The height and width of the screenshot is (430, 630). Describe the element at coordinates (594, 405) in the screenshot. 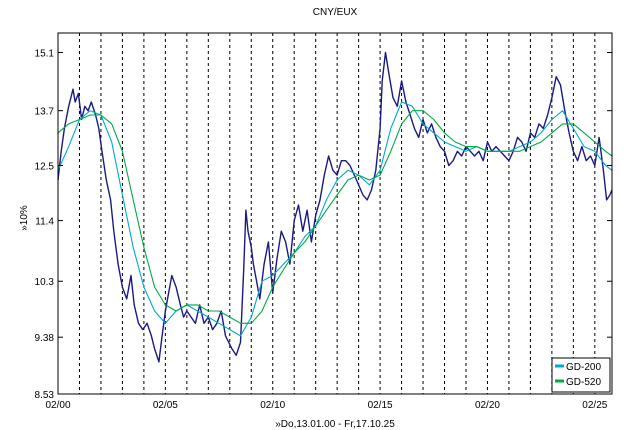

I see `x-tick-label: 02/25` at that location.